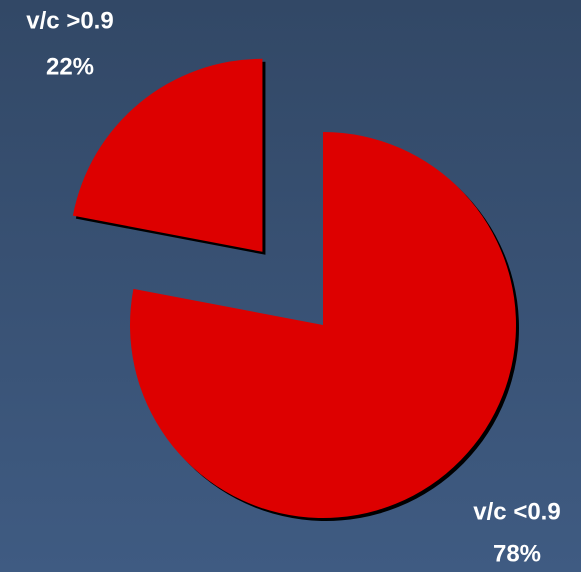 Image resolution: width=581 pixels, height=572 pixels. I want to click on slice, so click(167, 155).